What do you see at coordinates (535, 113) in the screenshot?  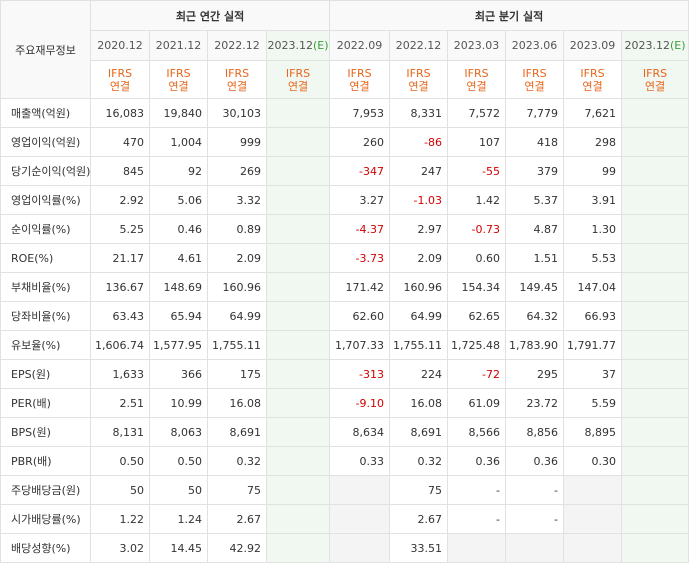 I see `table-cell: 7,779` at bounding box center [535, 113].